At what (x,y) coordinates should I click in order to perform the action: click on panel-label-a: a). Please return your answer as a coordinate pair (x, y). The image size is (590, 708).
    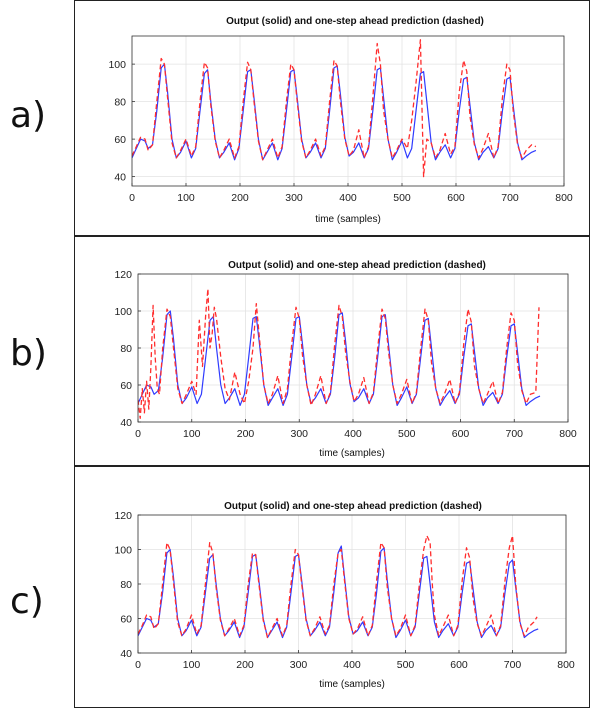
    Looking at the image, I should click on (28, 115).